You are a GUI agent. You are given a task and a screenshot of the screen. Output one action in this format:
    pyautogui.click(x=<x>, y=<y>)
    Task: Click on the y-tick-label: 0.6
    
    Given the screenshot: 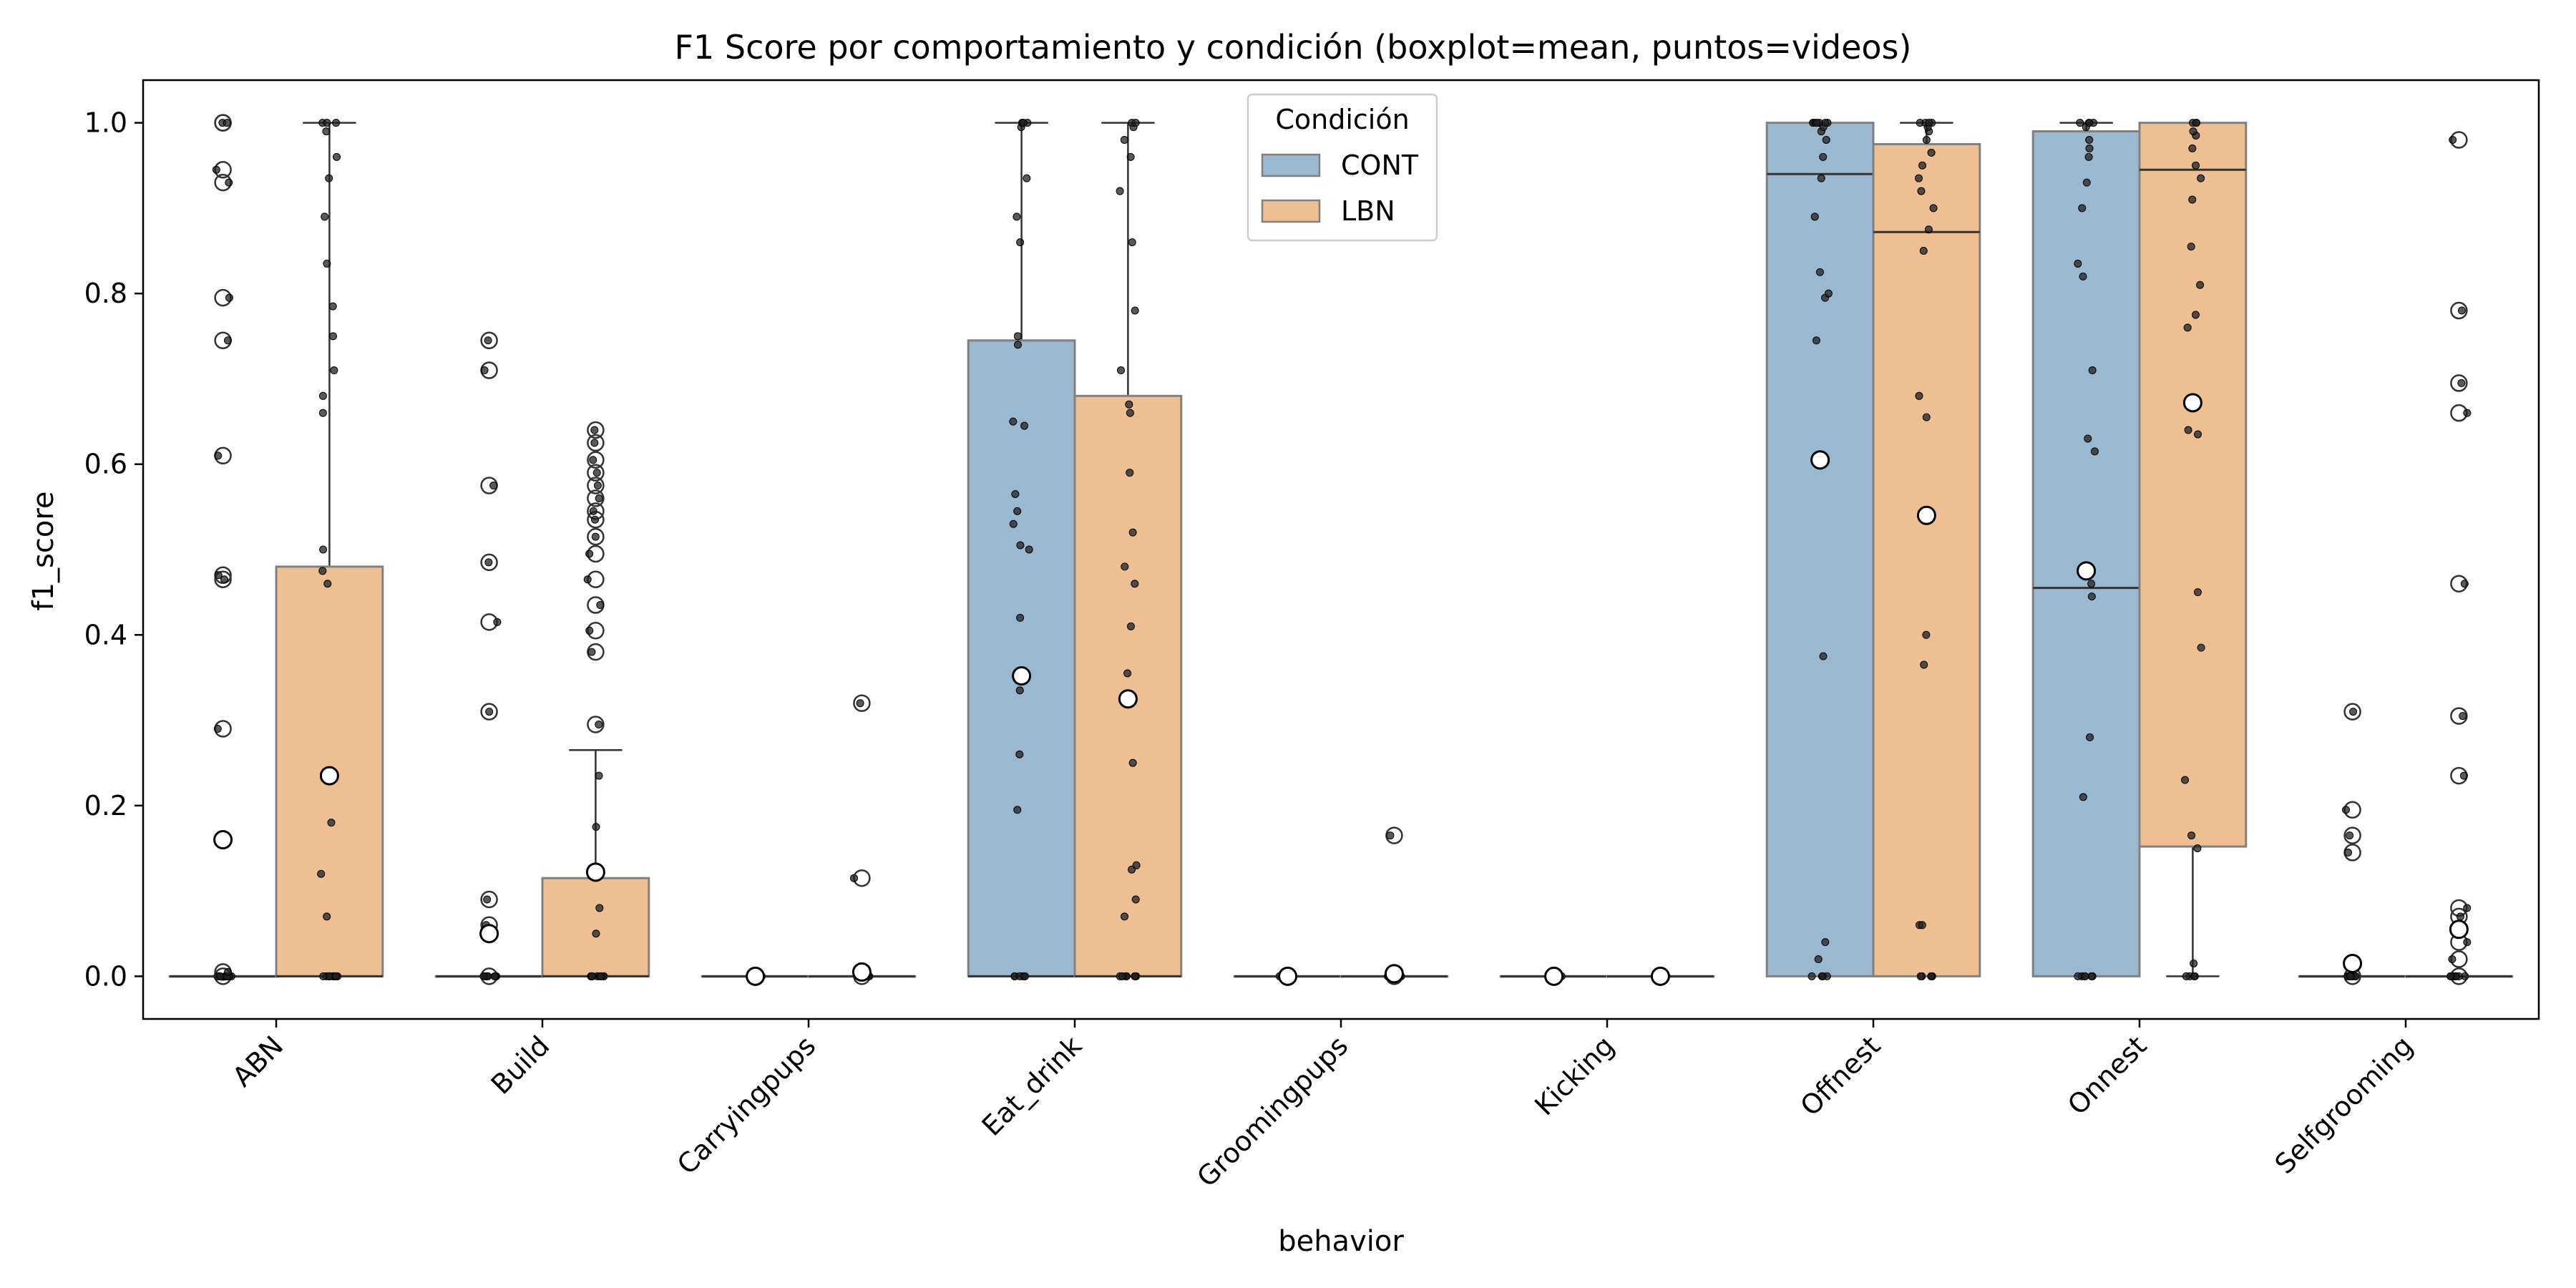 What is the action you would take?
    pyautogui.click(x=105, y=464)
    